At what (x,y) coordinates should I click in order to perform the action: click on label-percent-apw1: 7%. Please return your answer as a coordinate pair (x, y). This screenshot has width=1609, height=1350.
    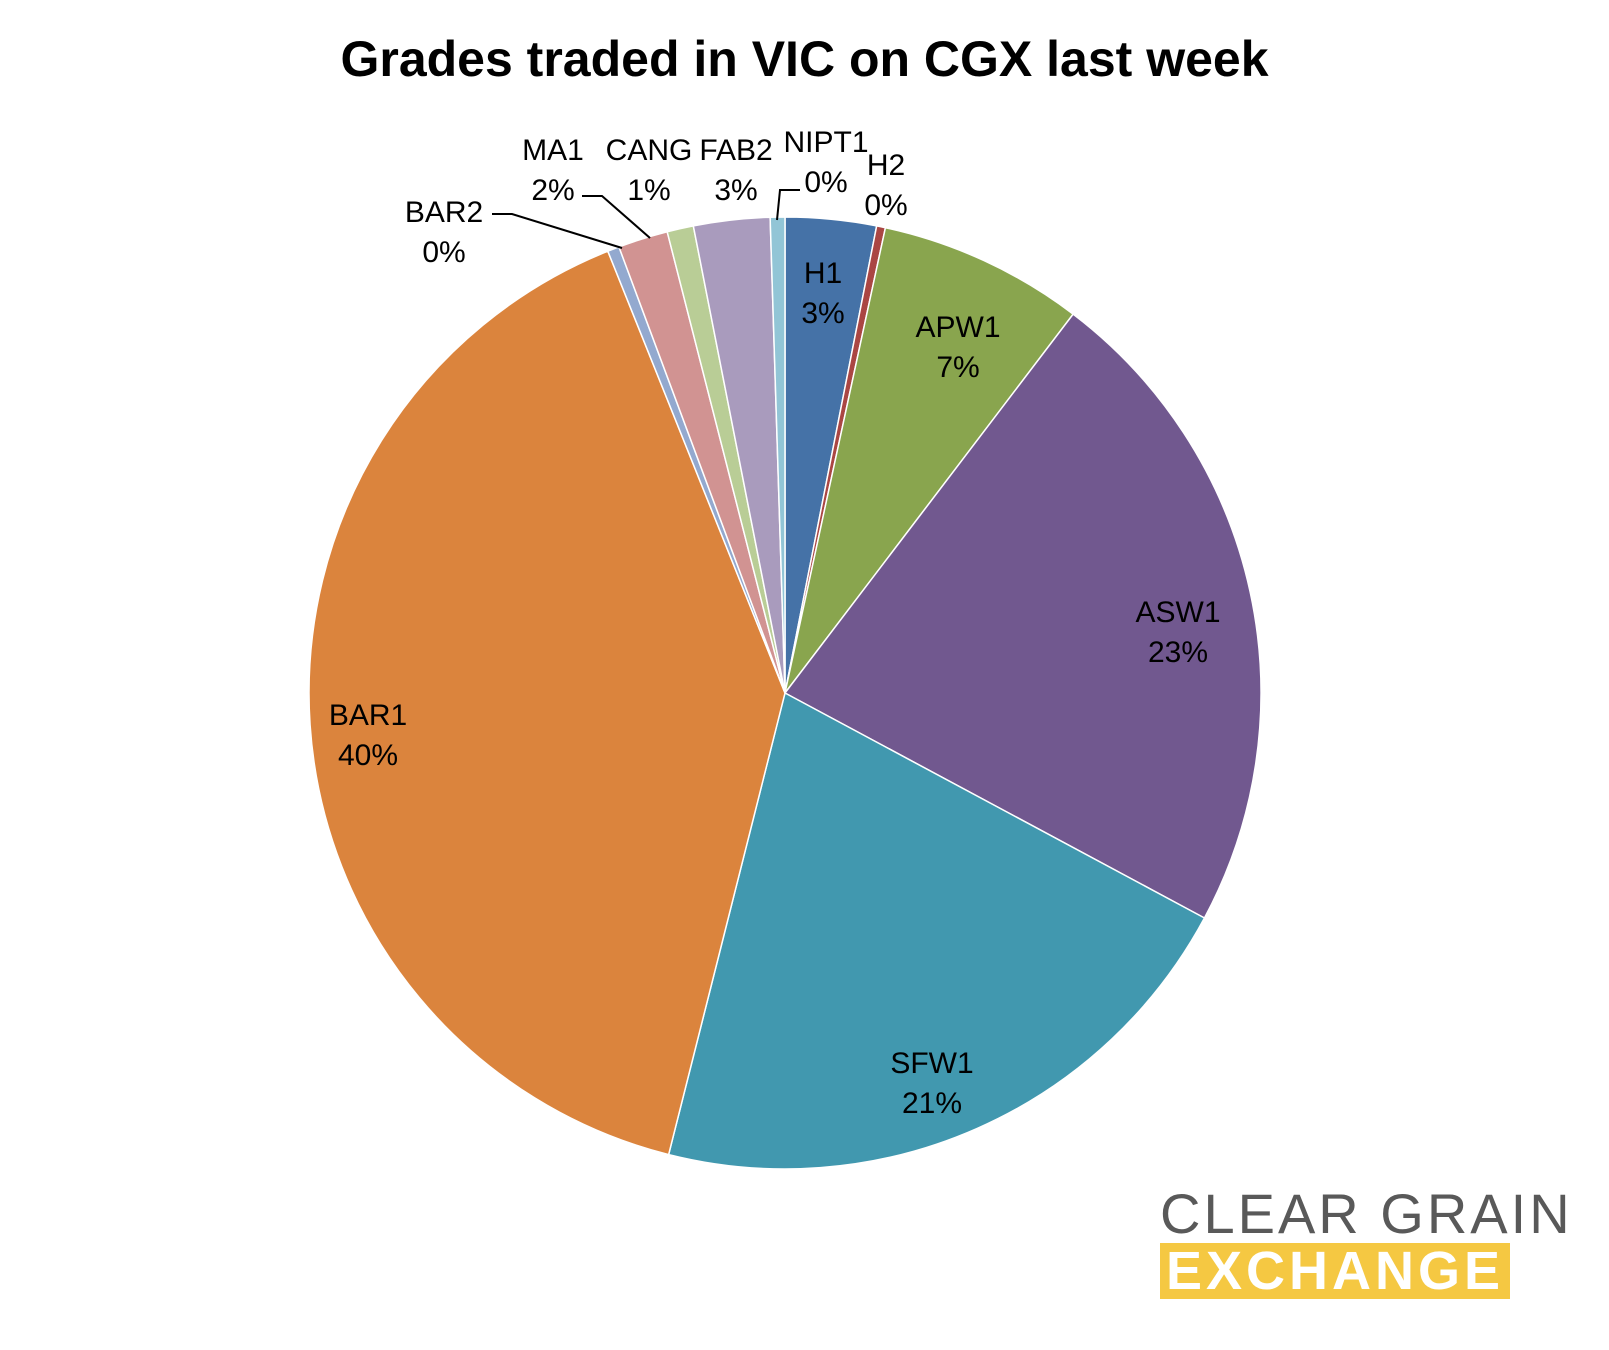
    Looking at the image, I should click on (957, 367).